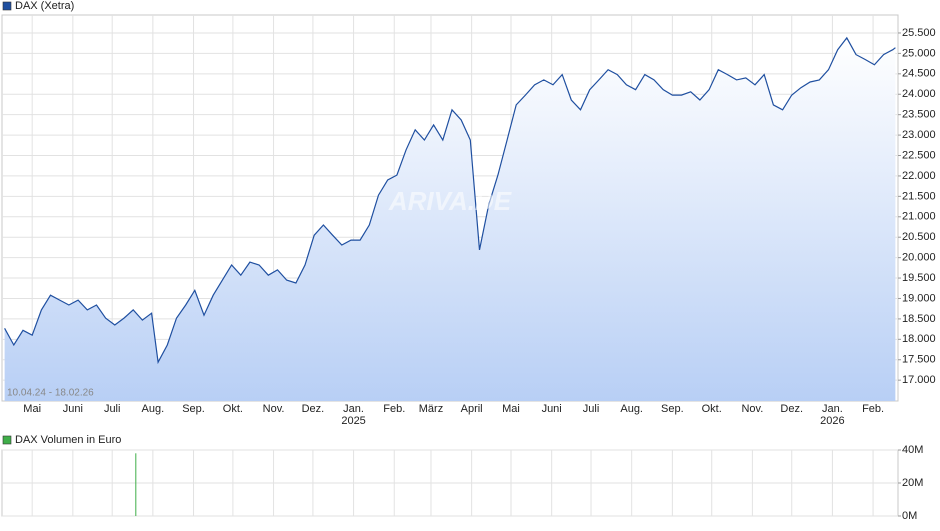 The width and height of the screenshot is (940, 531). Describe the element at coordinates (919, 53) in the screenshot. I see `y-tick-label: 25.000` at that location.